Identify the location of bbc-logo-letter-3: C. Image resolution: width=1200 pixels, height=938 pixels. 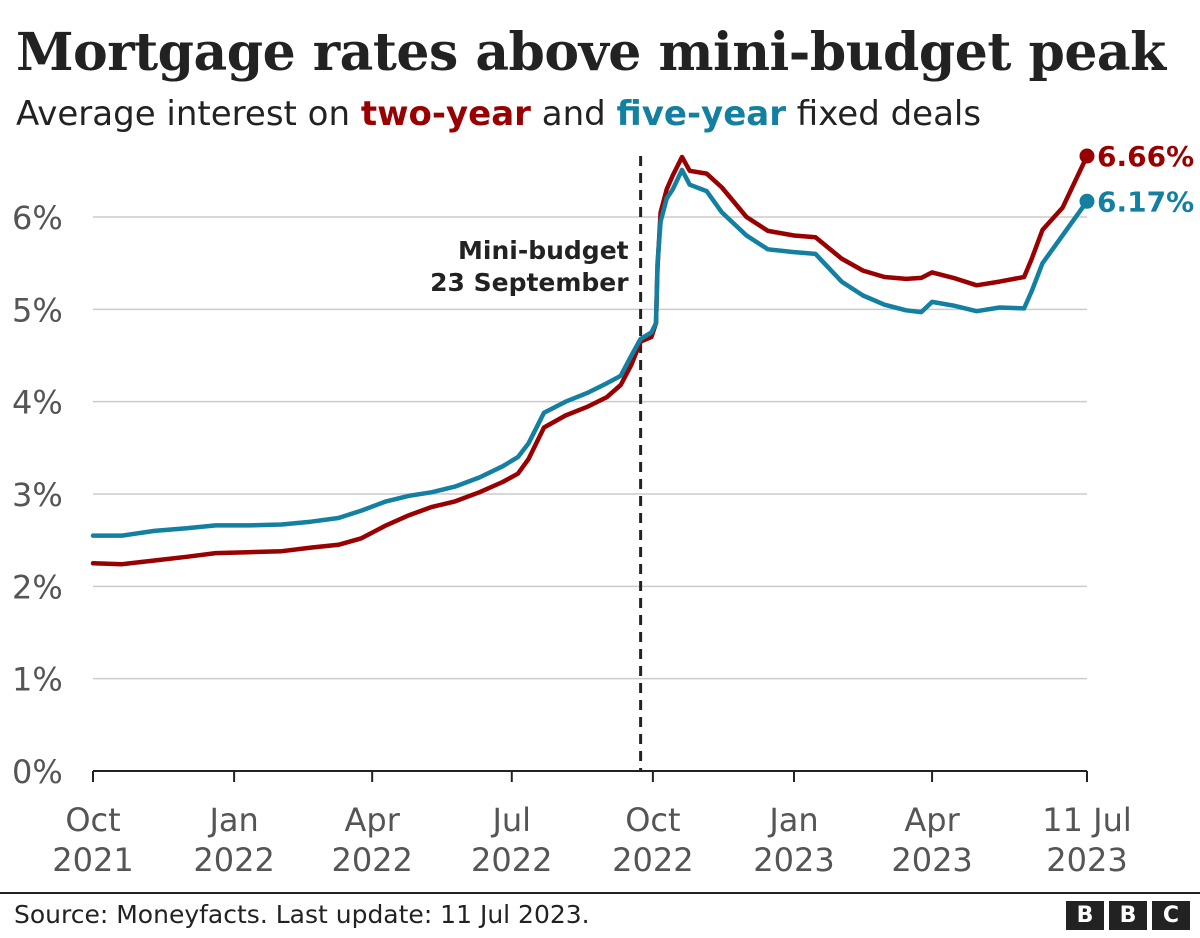
(1171, 915).